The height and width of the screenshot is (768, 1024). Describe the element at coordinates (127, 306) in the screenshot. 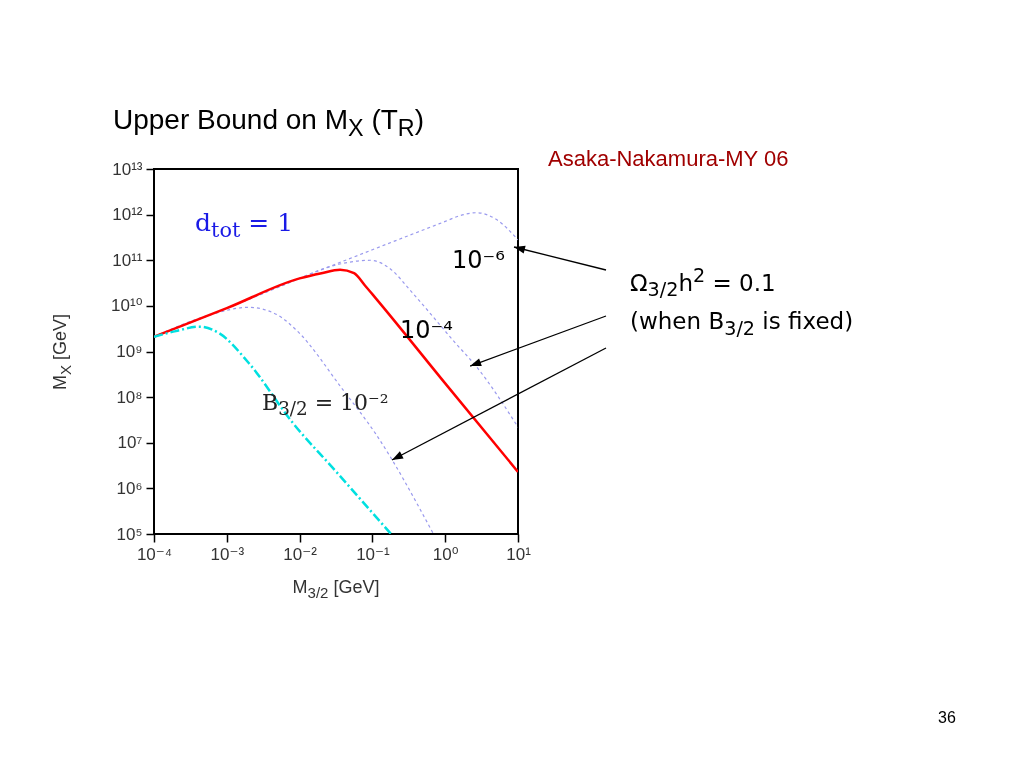

I see `y-tick-label: 10¹⁰` at that location.